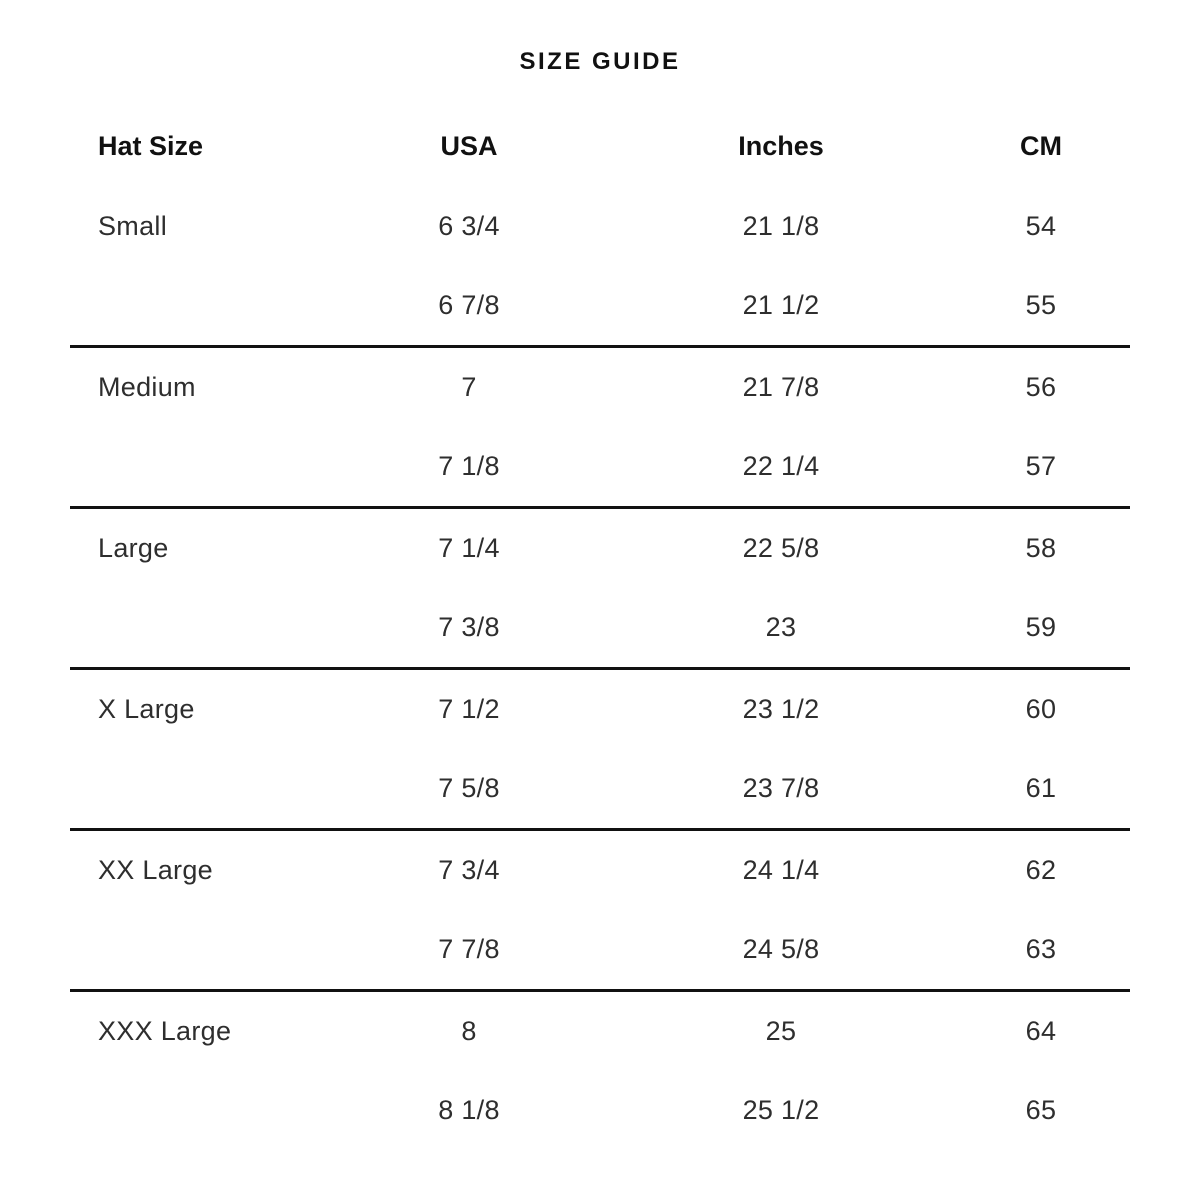  Describe the element at coordinates (781, 466) in the screenshot. I see `cell-inches: 22 1/4` at that location.